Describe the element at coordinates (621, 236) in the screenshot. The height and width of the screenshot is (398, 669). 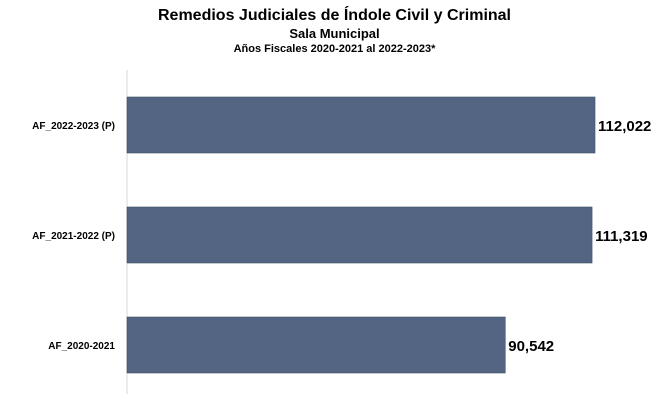
I see `value-label-1: 111,319` at that location.